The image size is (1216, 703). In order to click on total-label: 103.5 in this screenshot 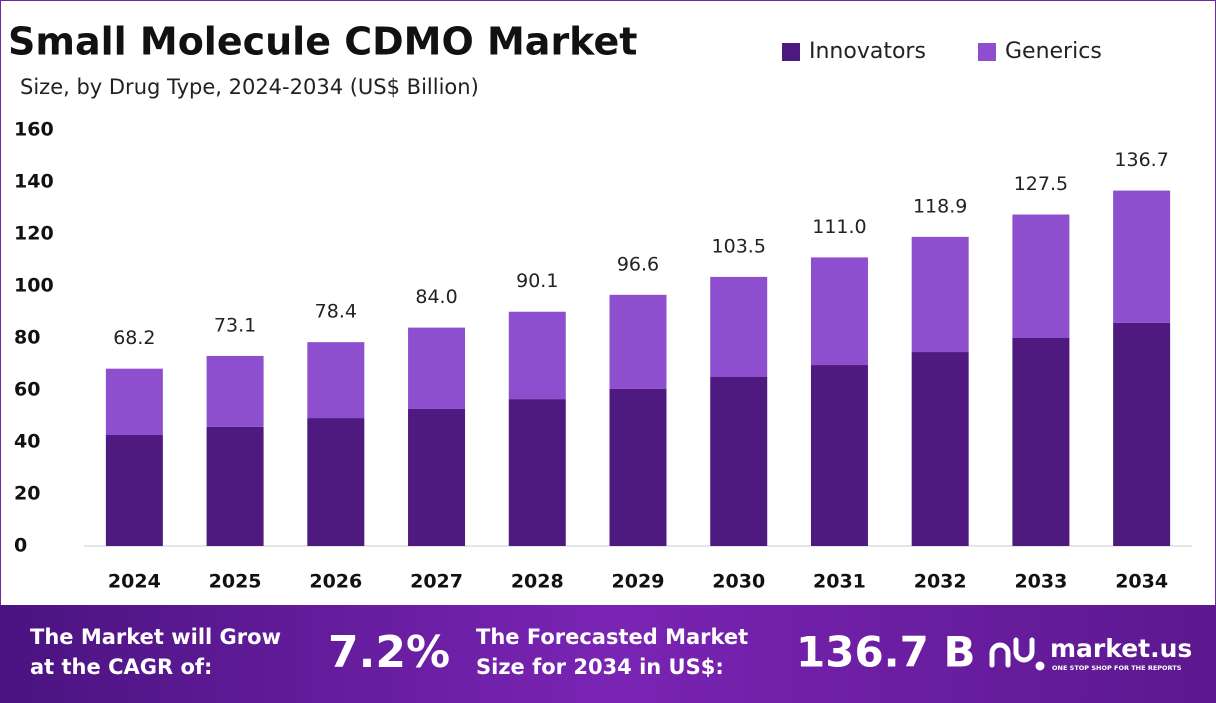, I will do `click(739, 246)`.